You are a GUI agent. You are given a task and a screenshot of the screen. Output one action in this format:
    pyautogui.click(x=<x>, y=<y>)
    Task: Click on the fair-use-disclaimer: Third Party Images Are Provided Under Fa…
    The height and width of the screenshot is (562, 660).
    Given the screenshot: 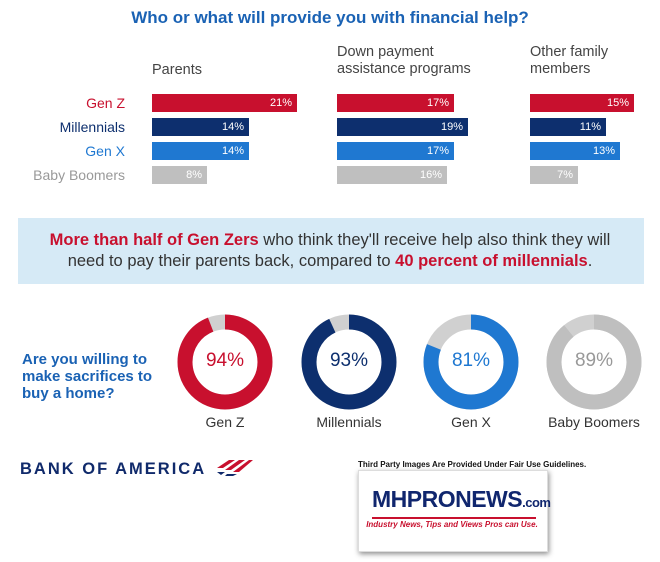 What is the action you would take?
    pyautogui.click(x=472, y=464)
    